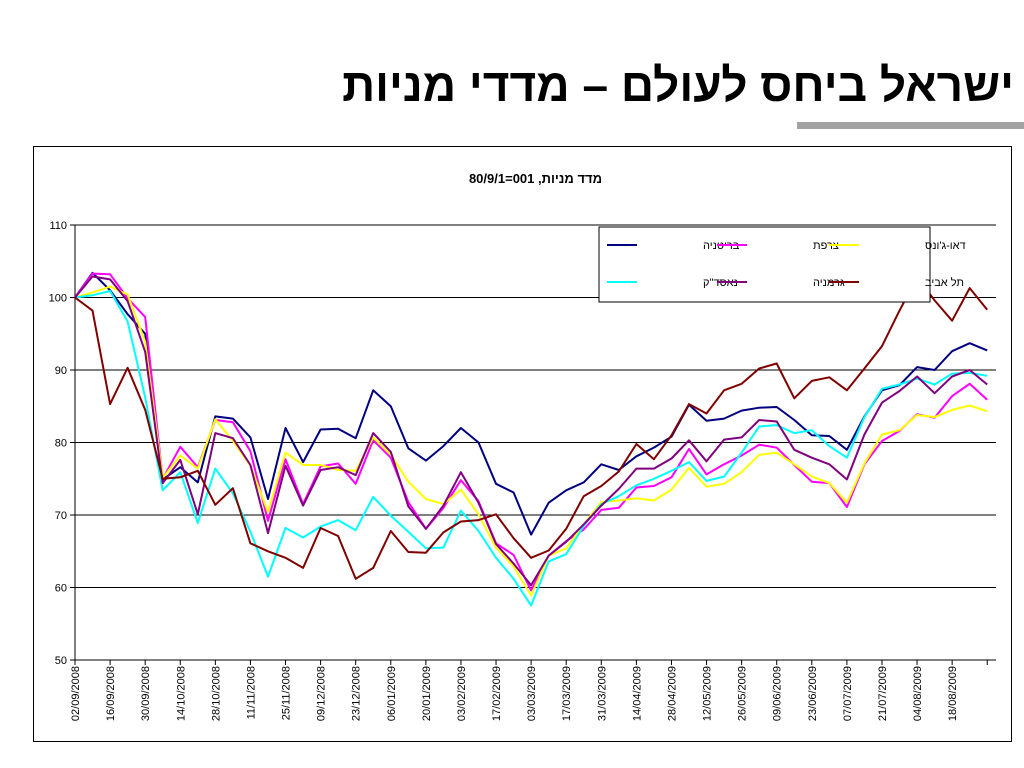  I want to click on x-tick-label: 09/06/2009, so click(778, 693).